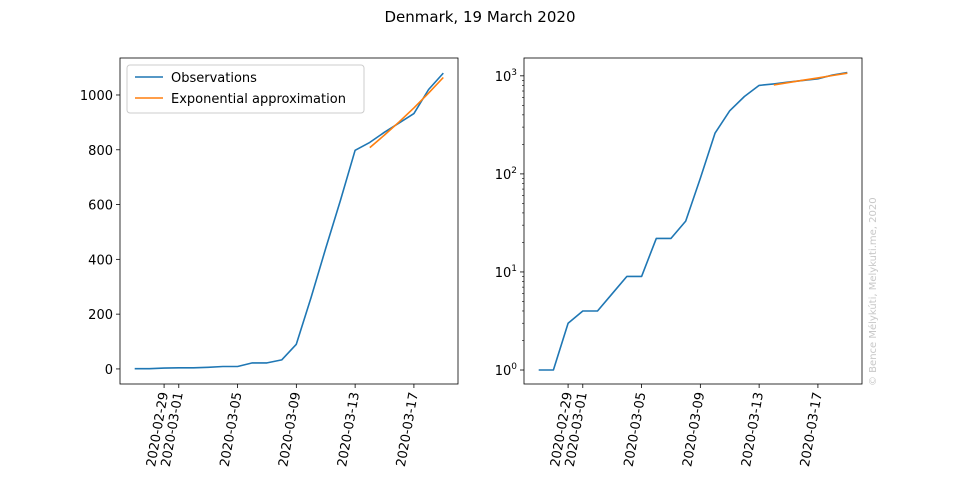 The image size is (960, 480). What do you see at coordinates (100, 315) in the screenshot?
I see `linear-y-tick-label: 200` at bounding box center [100, 315].